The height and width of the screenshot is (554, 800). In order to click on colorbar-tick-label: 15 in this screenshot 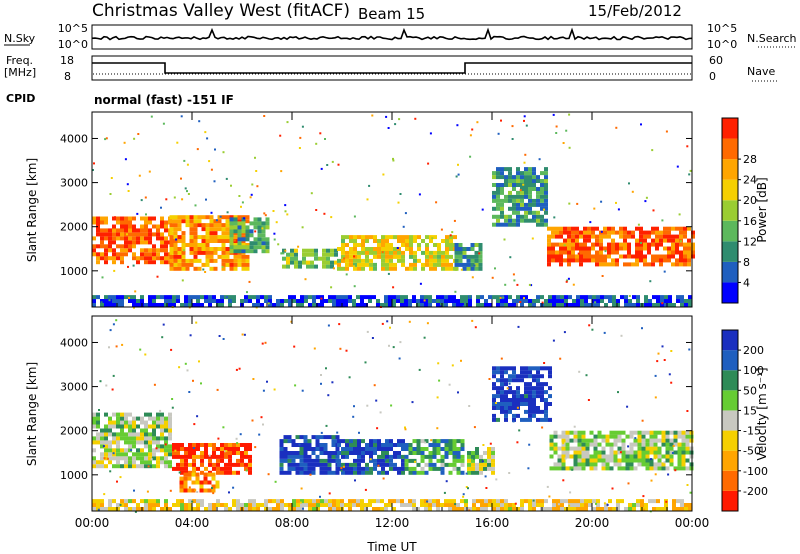, I will do `click(750, 410)`.